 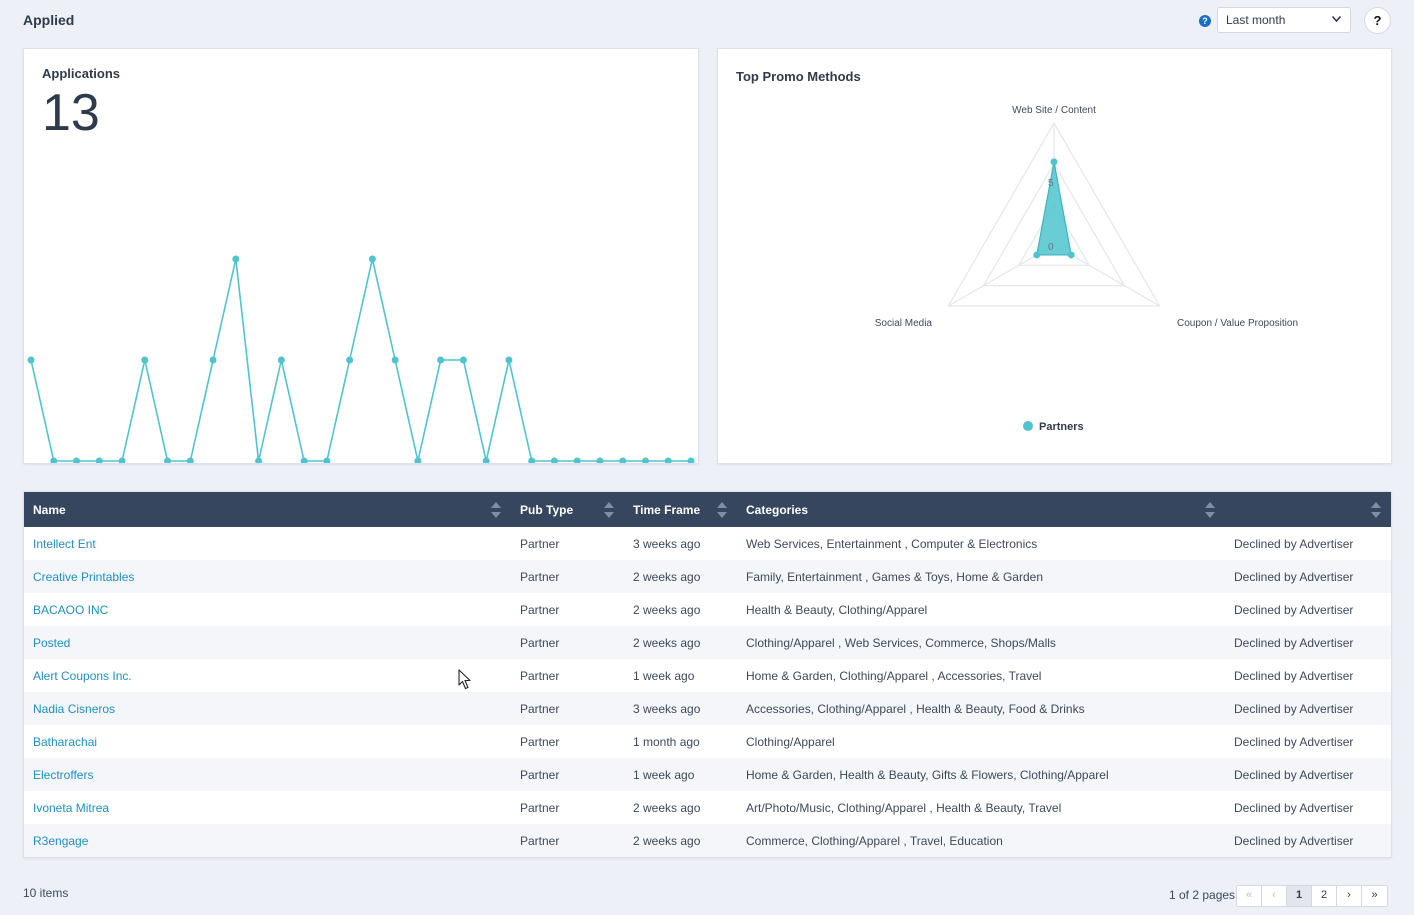 I want to click on partner-name-link: R3engage, so click(x=61, y=840).